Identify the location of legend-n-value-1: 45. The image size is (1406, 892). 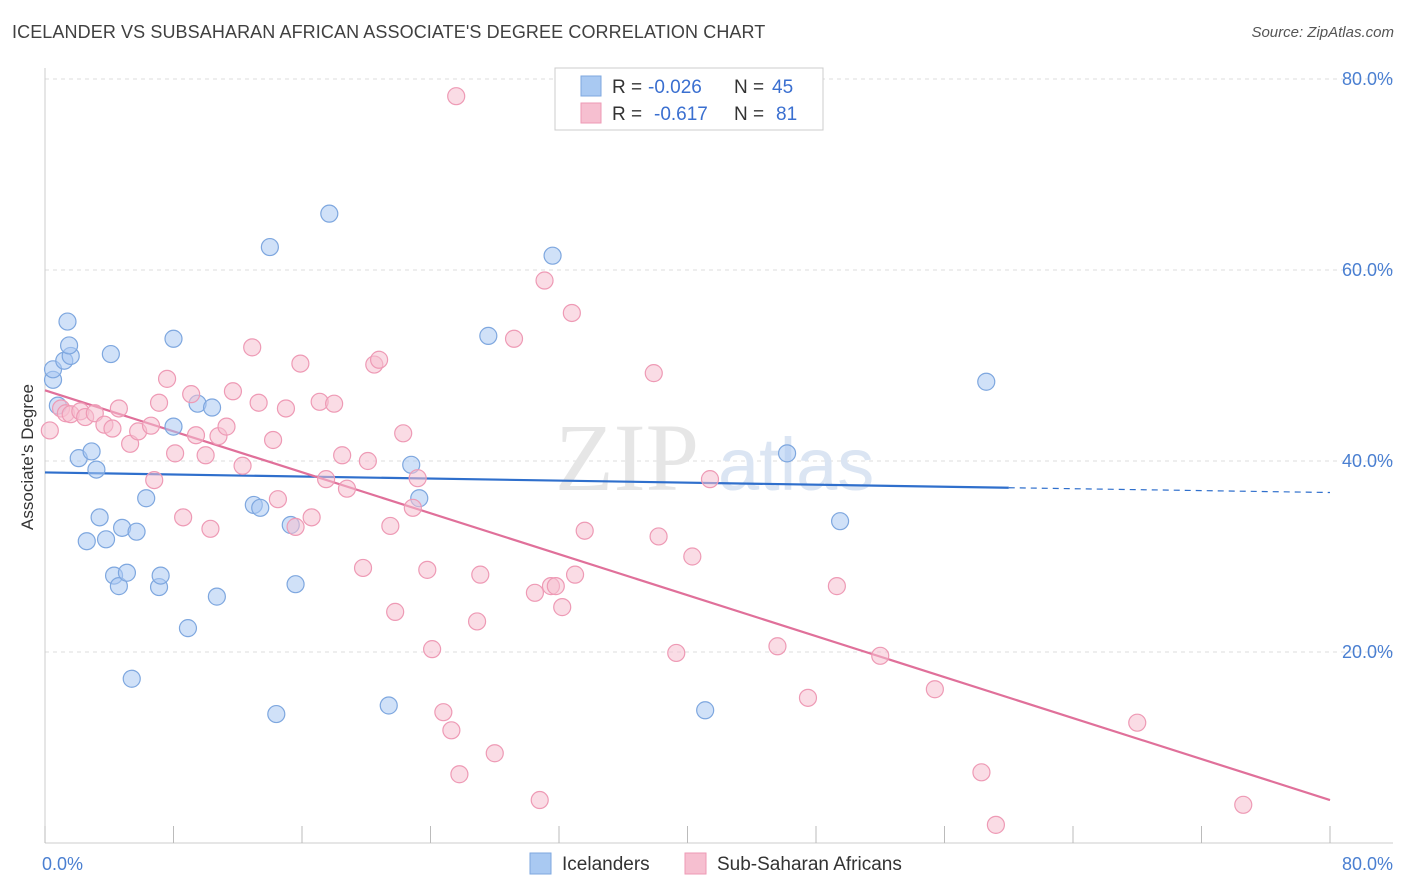
(782, 87).